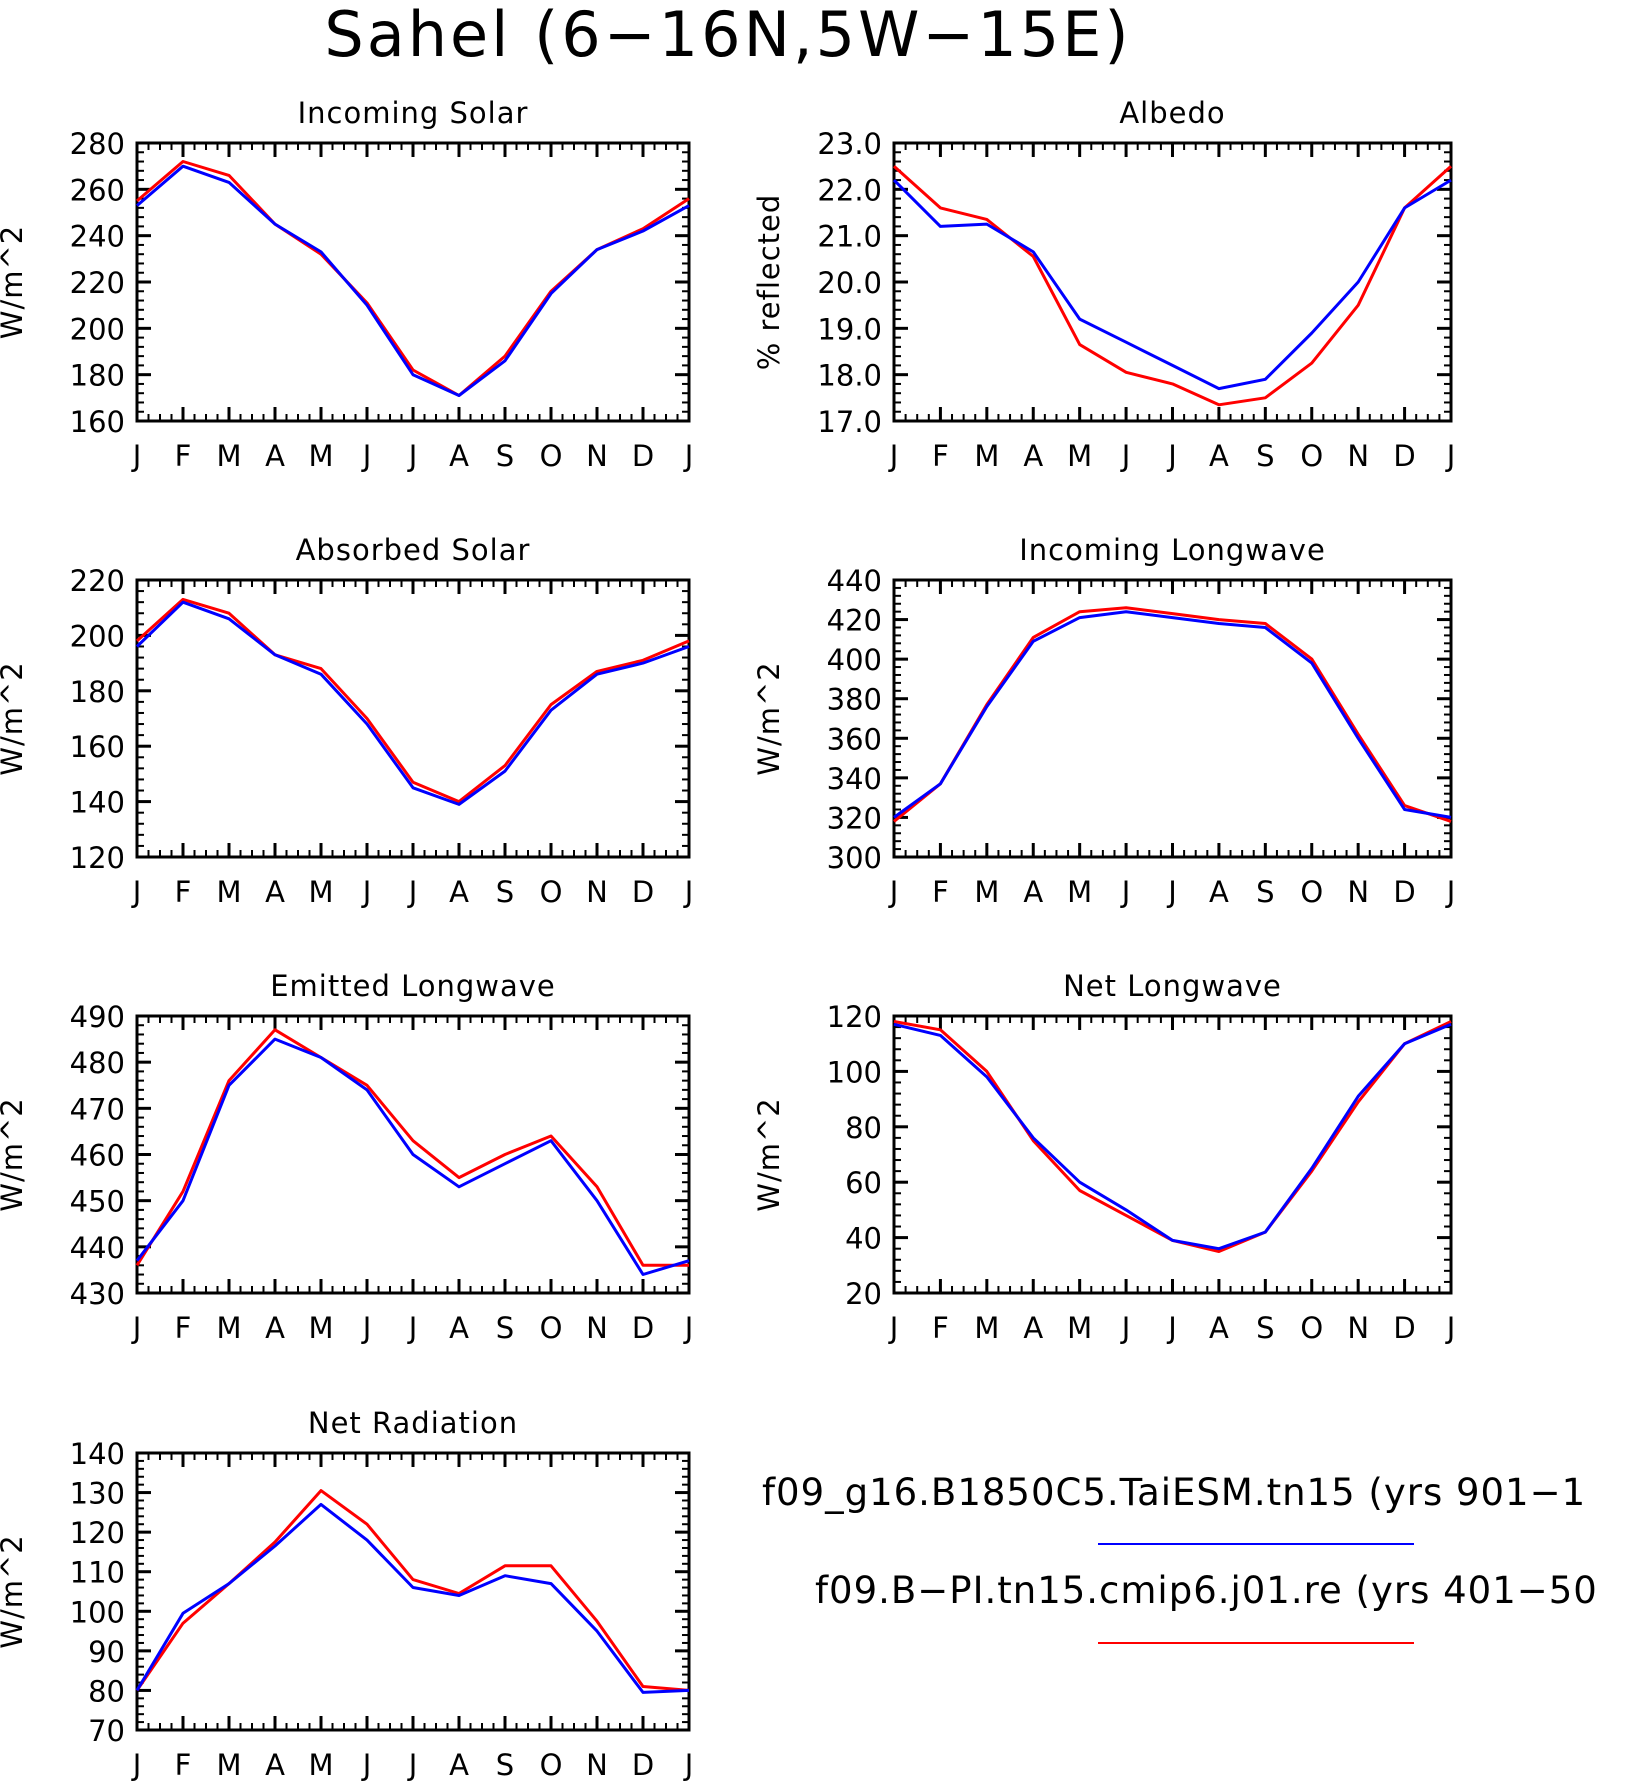 The height and width of the screenshot is (1783, 1648). Describe the element at coordinates (97, 1573) in the screenshot. I see `y-tick-label: 110` at that location.